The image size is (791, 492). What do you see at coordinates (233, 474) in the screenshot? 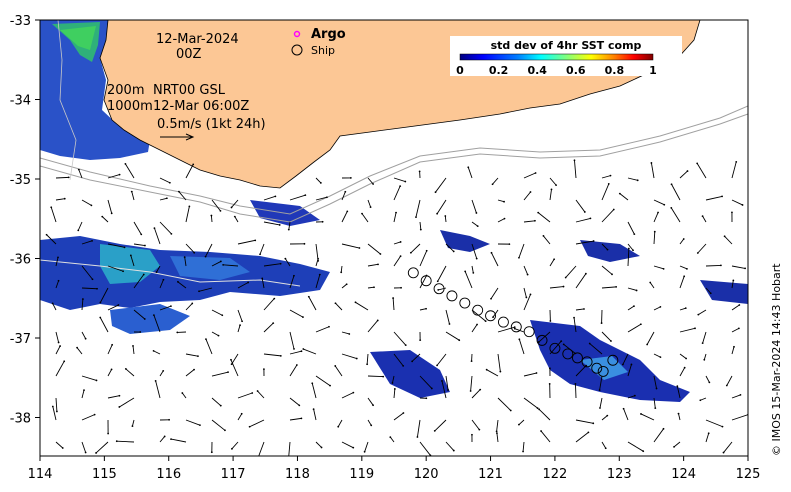
I see `x-tick-label: 117` at bounding box center [233, 474].